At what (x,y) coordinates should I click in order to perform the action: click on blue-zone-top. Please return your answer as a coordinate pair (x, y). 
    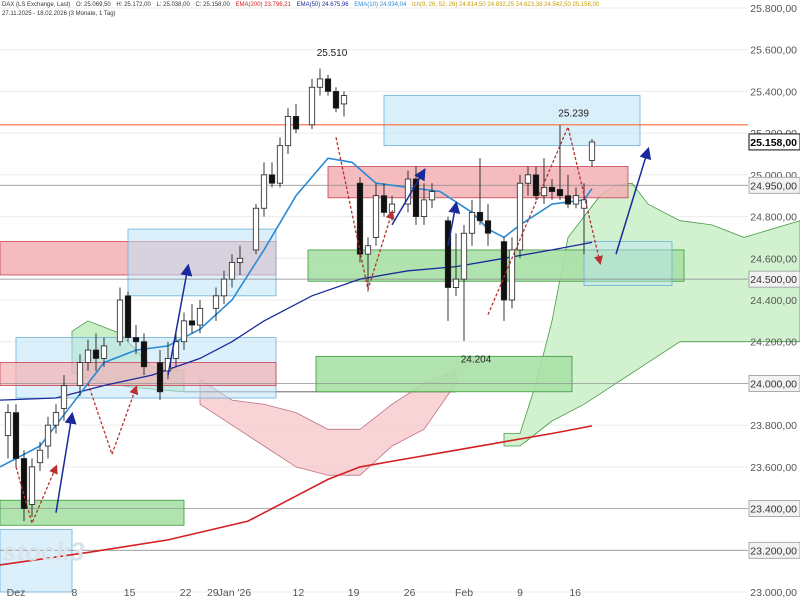
    Looking at the image, I should click on (512, 121).